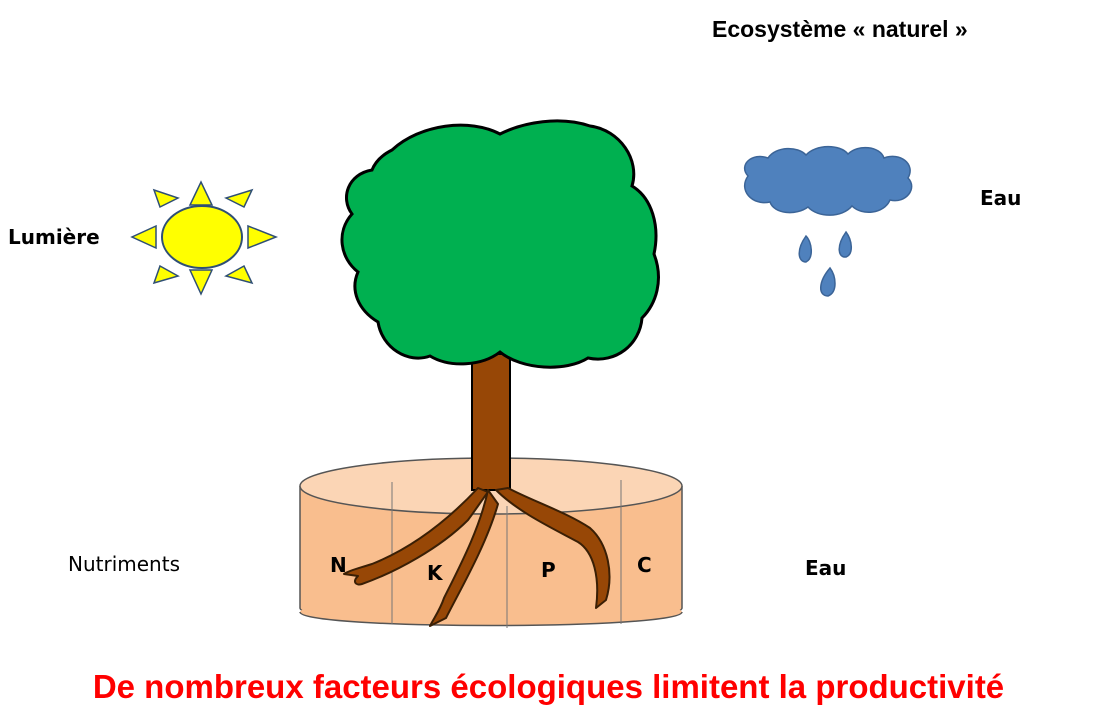 This screenshot has height=711, width=1097. I want to click on tree-trunk, so click(491, 422).